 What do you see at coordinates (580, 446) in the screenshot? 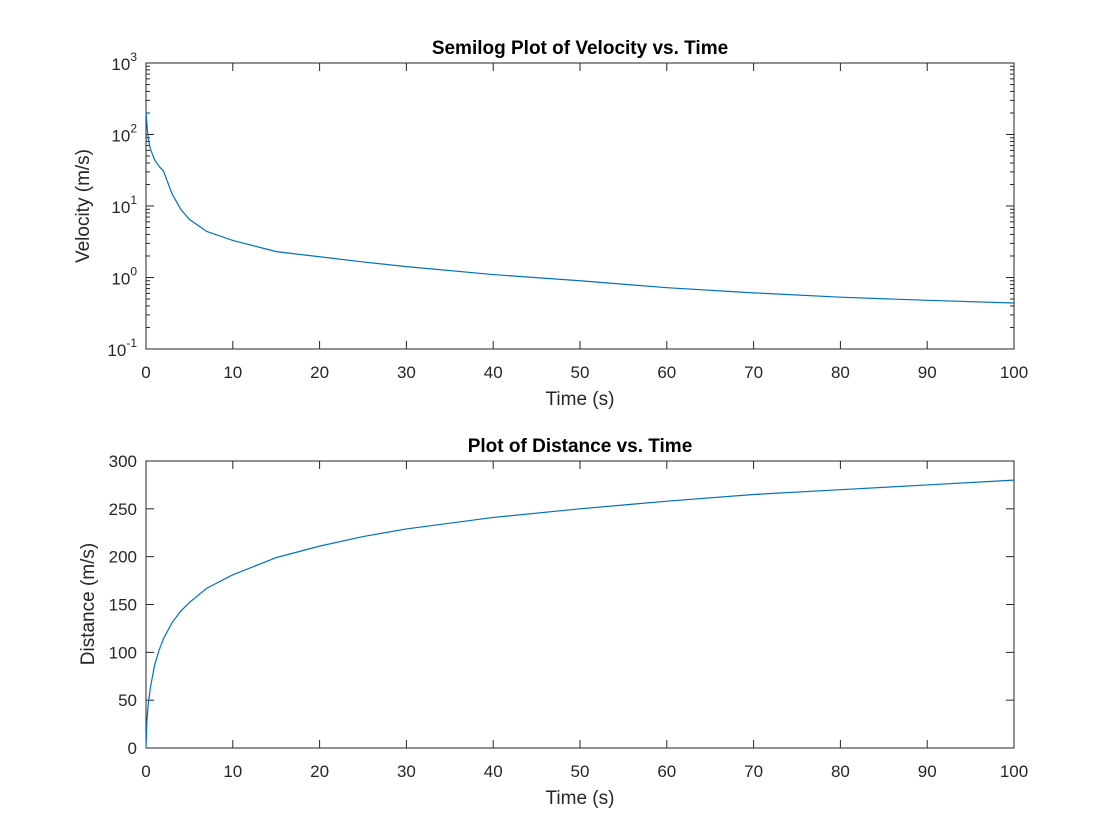
I see `distance-chart-title: Plot of Distance vs. Time` at bounding box center [580, 446].